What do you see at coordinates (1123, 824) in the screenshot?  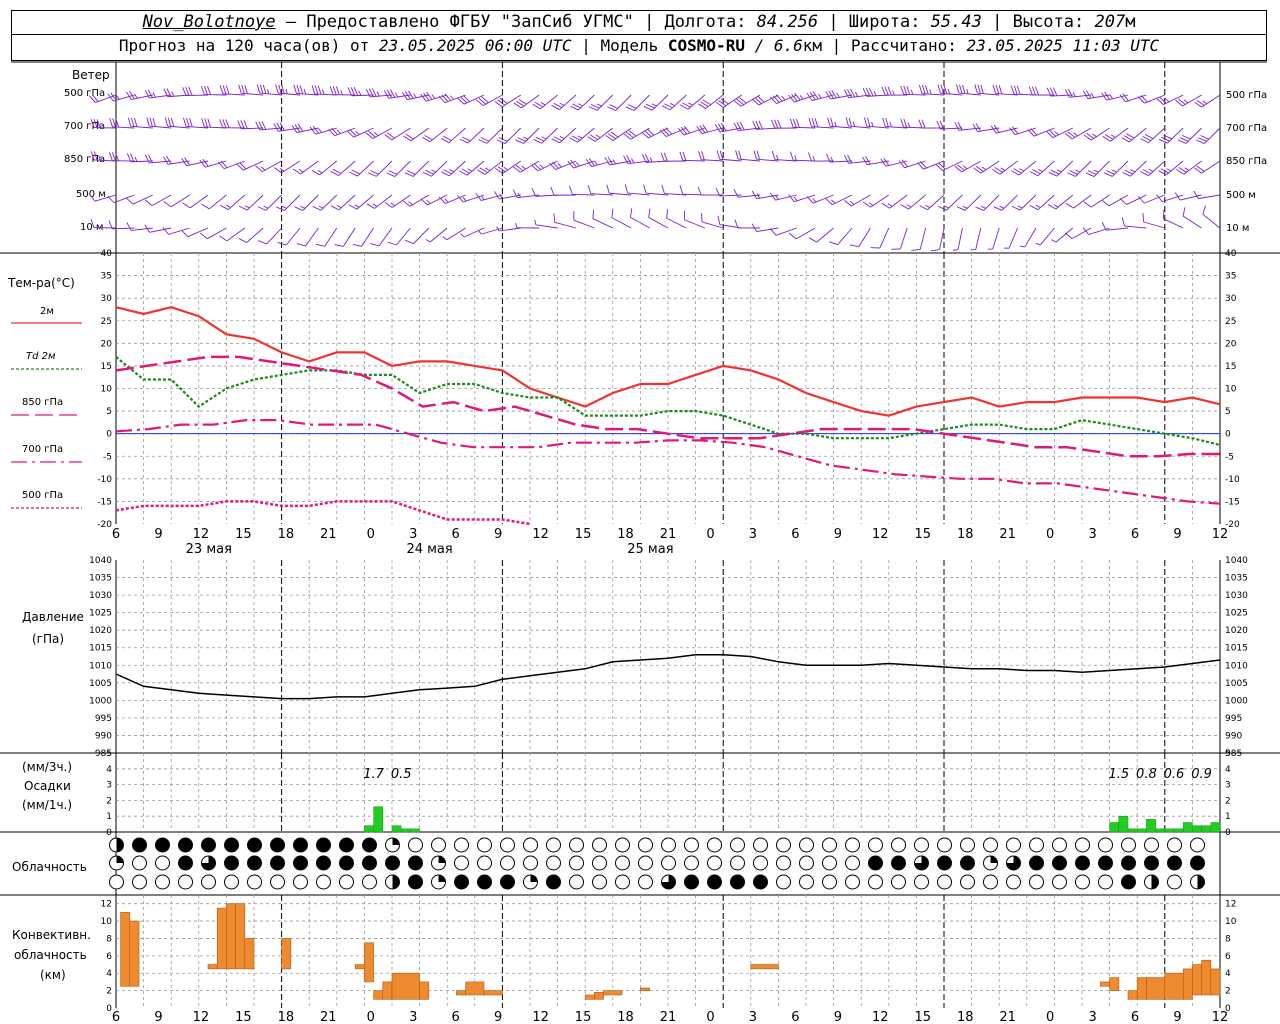 I see `precip-bar` at bounding box center [1123, 824].